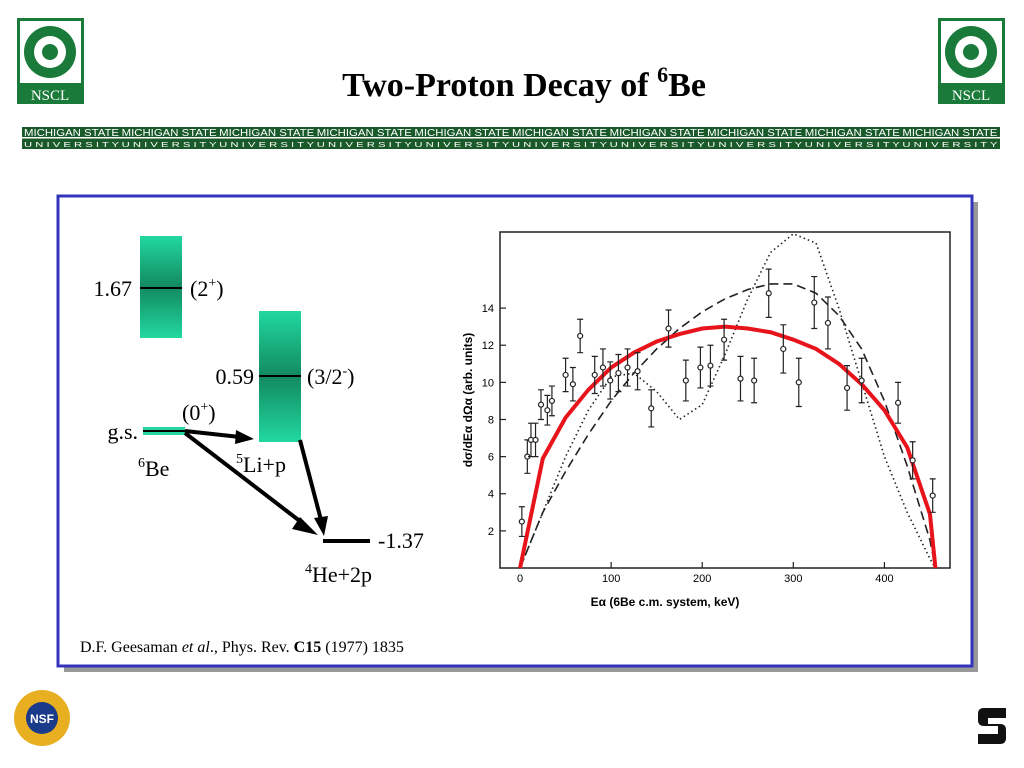  I want to click on citation-volume: C15, so click(308, 647).